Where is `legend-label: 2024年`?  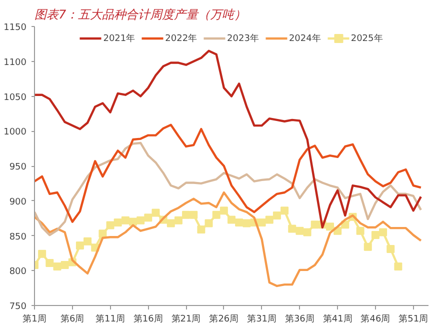
legend-label: 2024年 is located at coordinates (304, 38).